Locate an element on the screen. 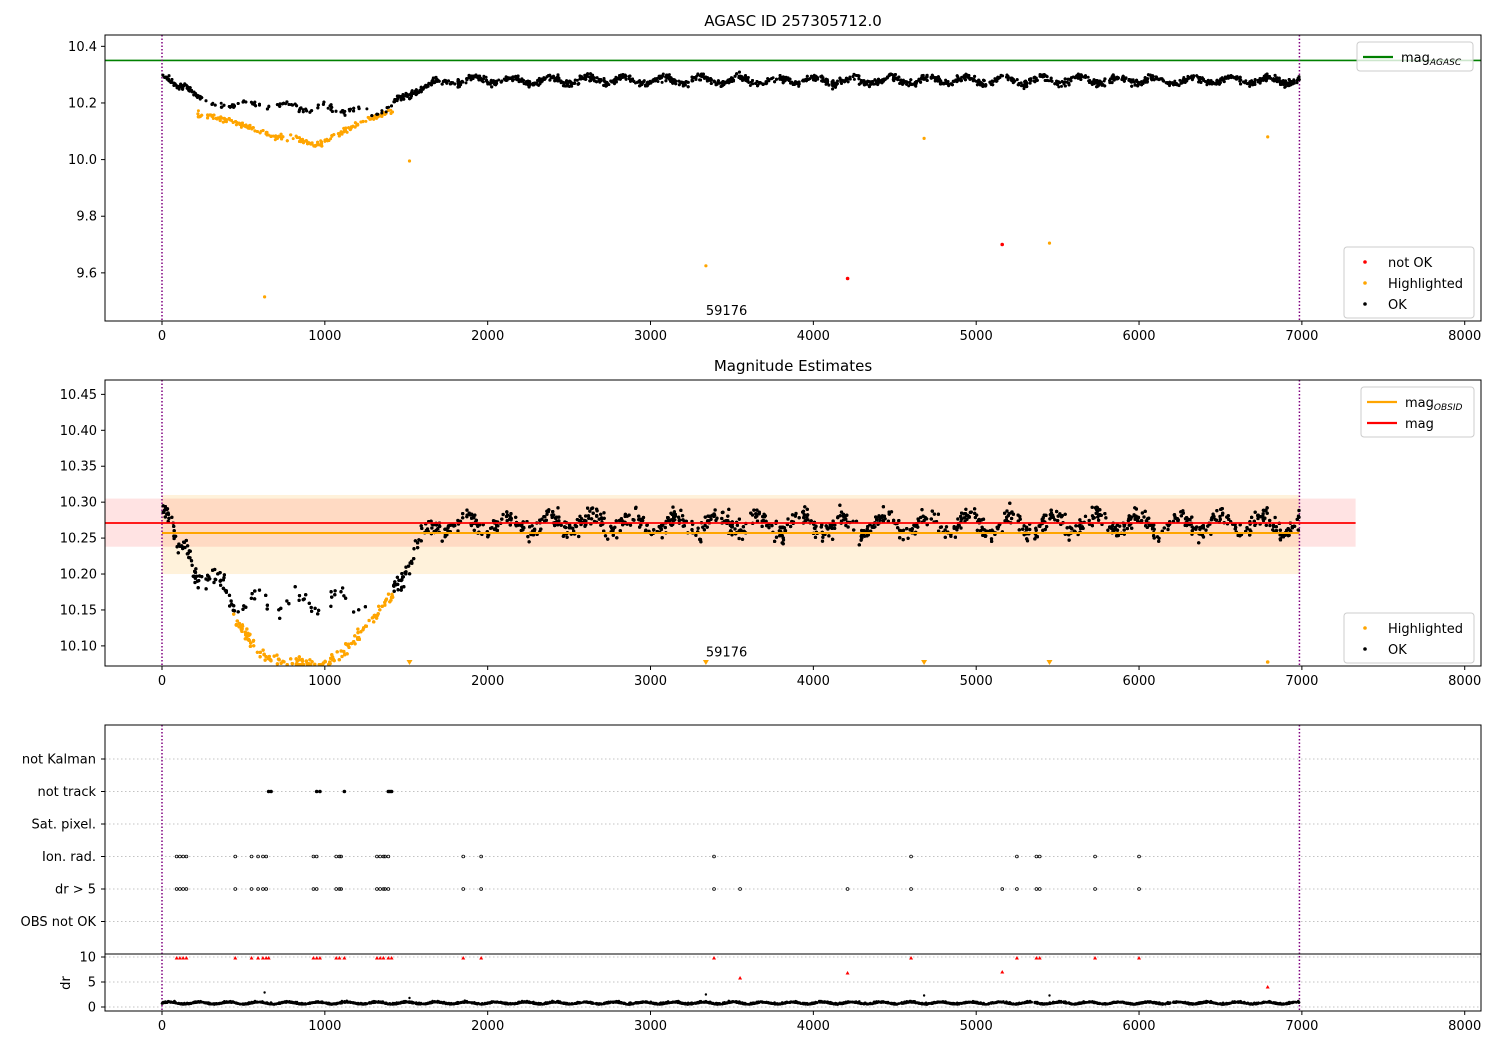  panel-1-x-tick-label: 4000 is located at coordinates (813, 336).